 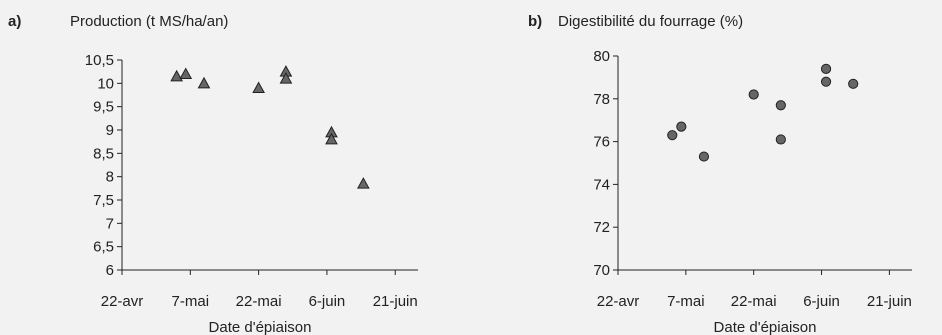 I want to click on x-tick-label-a: 22-mai, so click(x=259, y=301).